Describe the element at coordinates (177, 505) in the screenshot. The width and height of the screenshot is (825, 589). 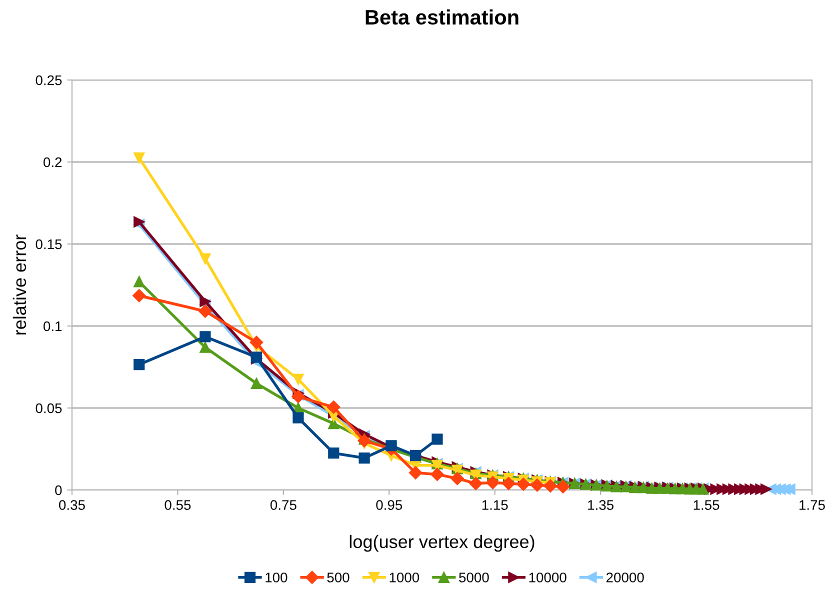
I see `x-tick-label: 0.55` at that location.